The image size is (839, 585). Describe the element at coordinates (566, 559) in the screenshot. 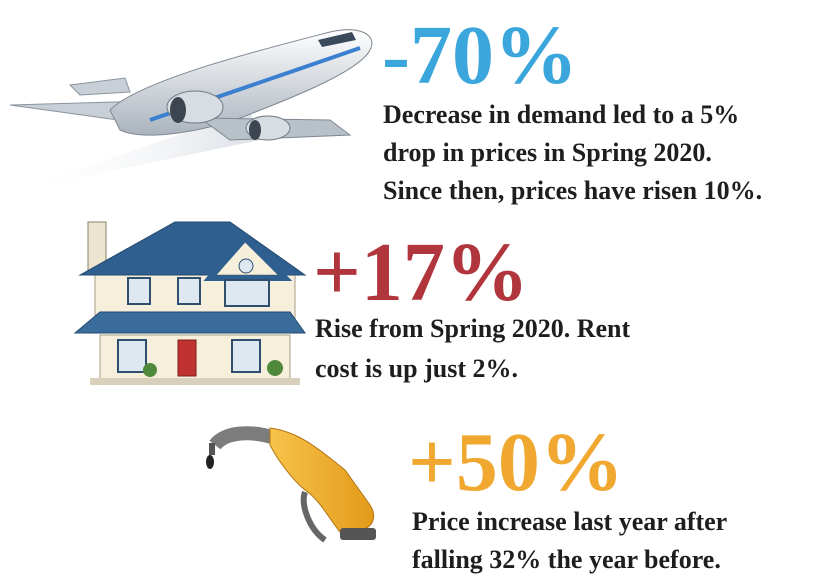

I see `description-line: falling 32% the year before.` at that location.